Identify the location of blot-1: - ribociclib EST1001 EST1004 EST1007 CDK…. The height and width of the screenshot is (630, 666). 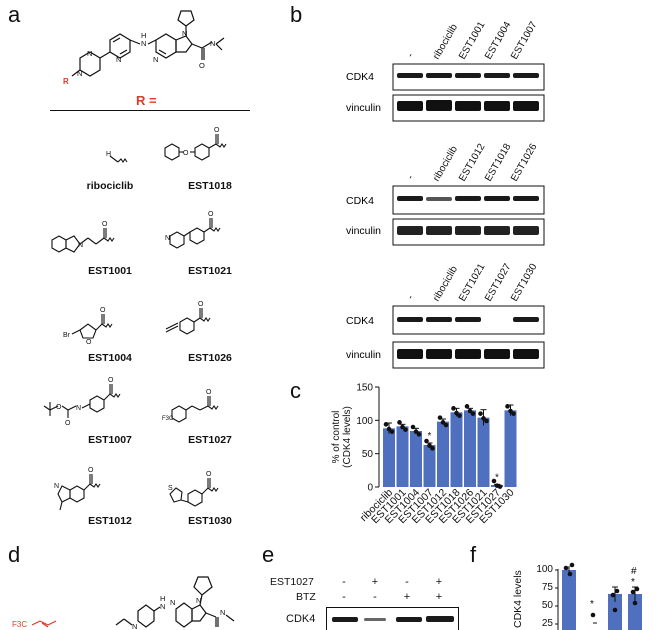
(445, 71).